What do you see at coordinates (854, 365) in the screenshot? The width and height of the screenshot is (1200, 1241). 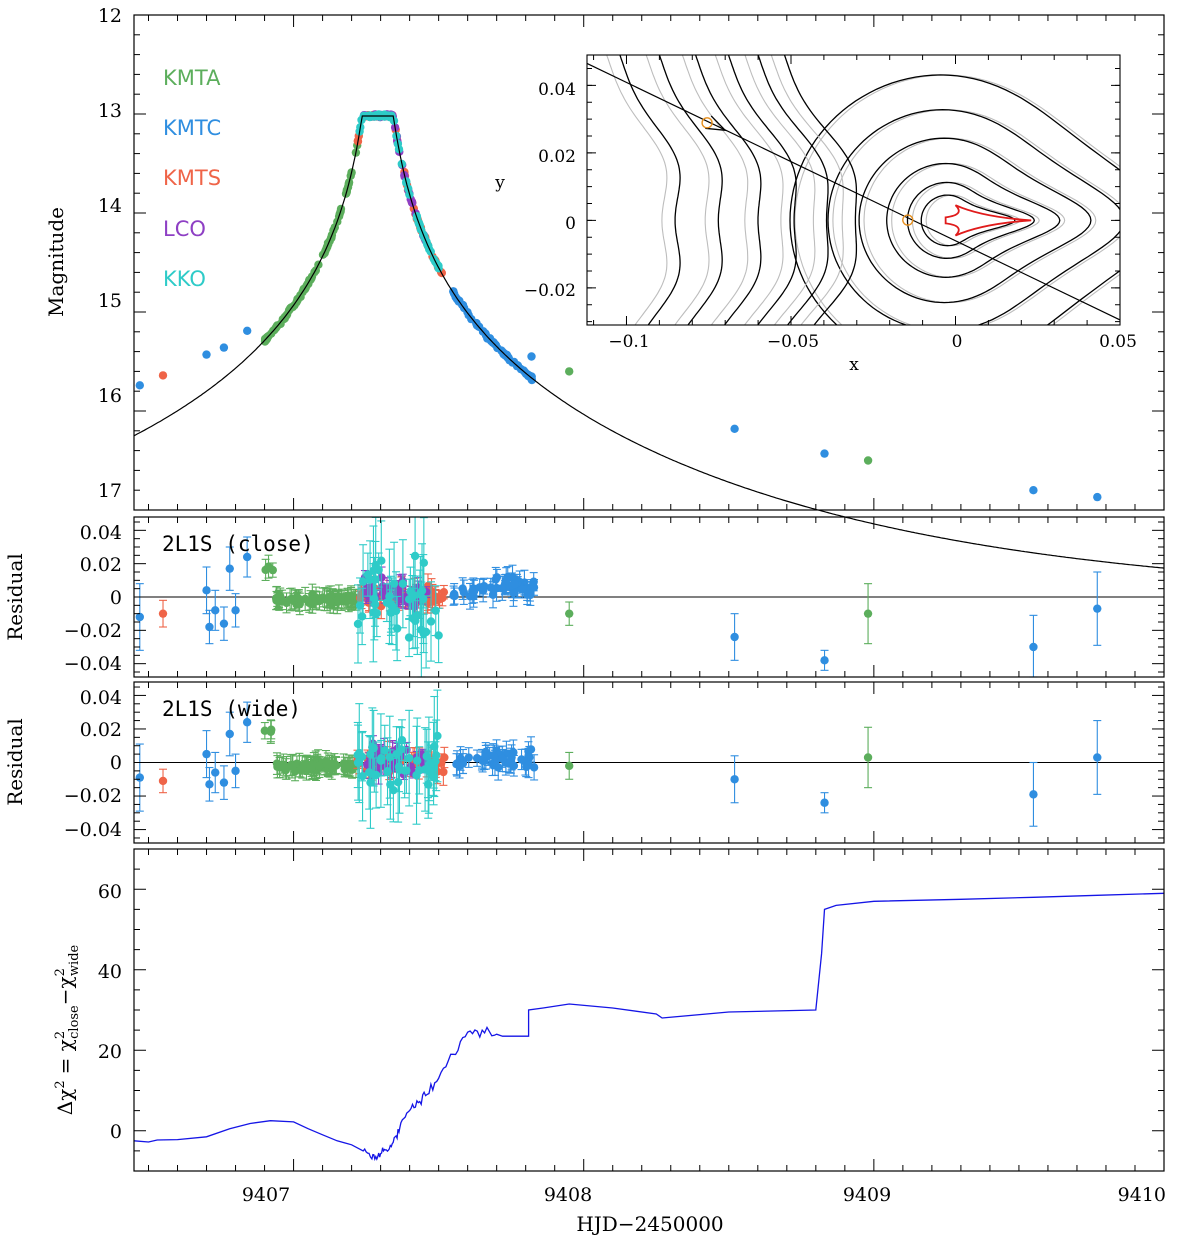 I see `inset-xlabel: x` at bounding box center [854, 365].